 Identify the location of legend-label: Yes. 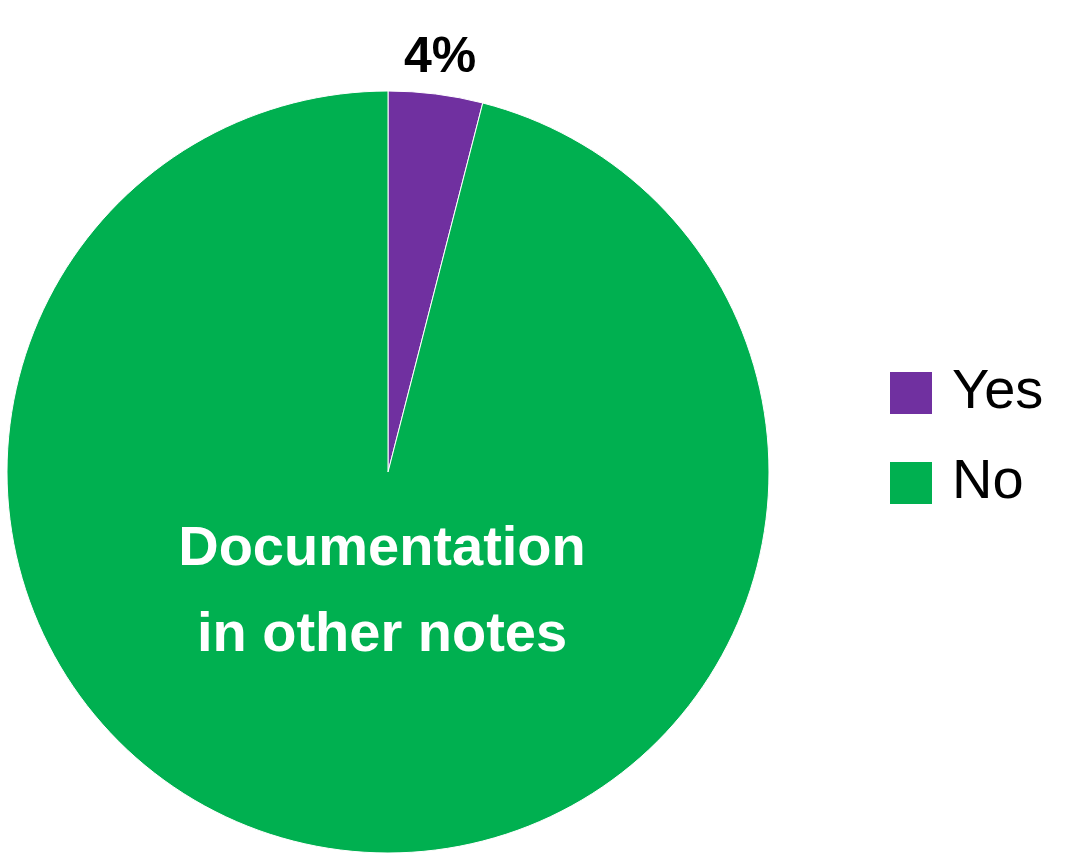
(998, 388).